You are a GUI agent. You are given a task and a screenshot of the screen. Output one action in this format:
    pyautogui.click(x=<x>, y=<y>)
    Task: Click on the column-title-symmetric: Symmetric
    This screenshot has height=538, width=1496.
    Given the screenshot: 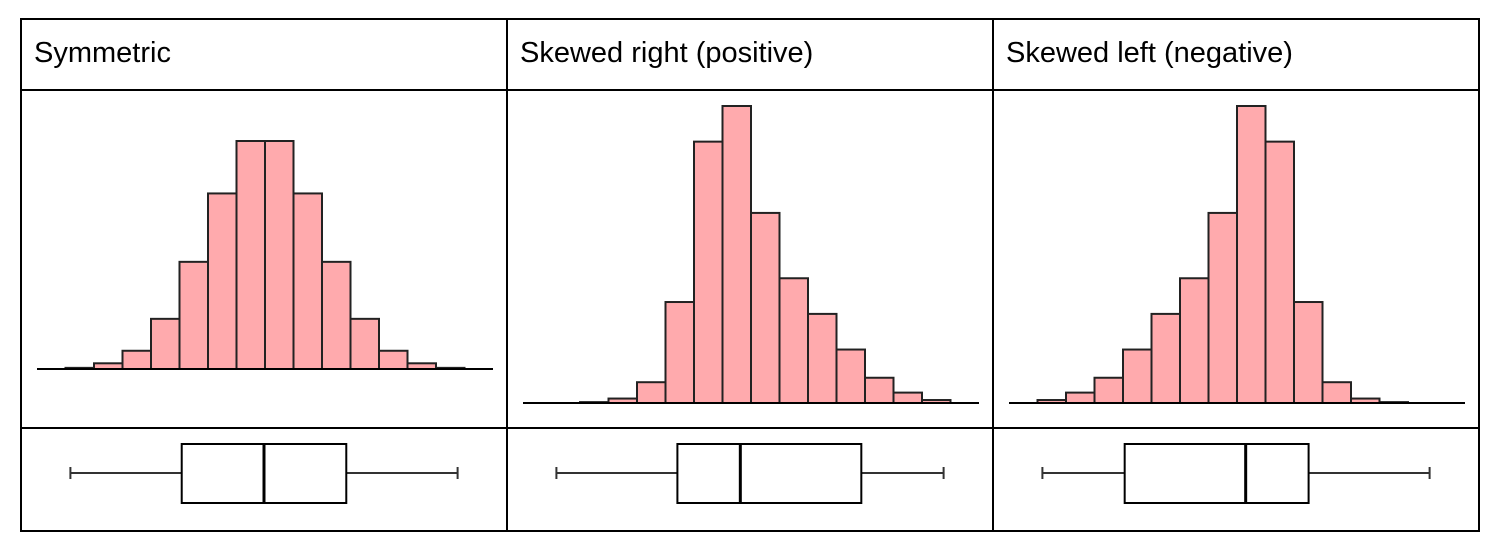 What is the action you would take?
    pyautogui.click(x=102, y=53)
    